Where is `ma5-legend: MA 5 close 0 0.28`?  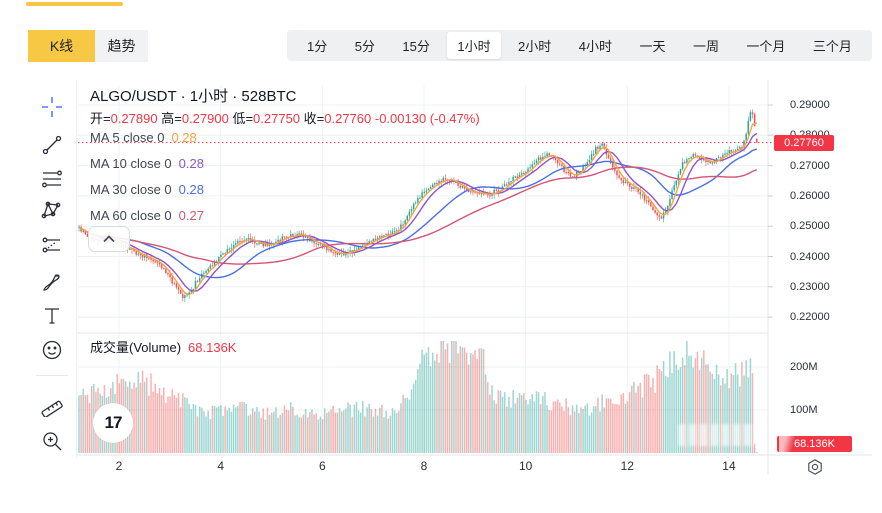 ma5-legend: MA 5 close 0 0.28 is located at coordinates (143, 137).